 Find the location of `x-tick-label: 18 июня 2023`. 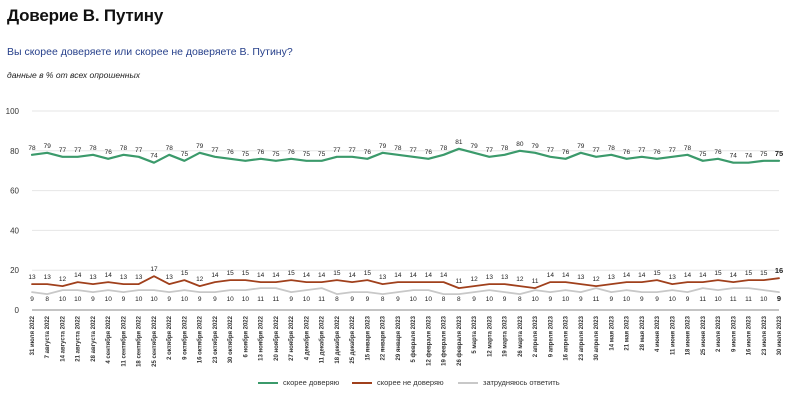

x-tick-label: 18 июня 2023 is located at coordinates (689, 335).